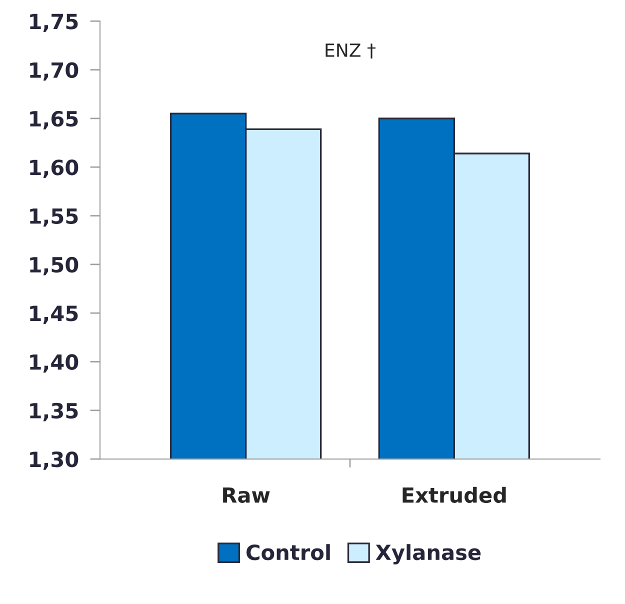  Describe the element at coordinates (351, 51) in the screenshot. I see `annotation: ENZ †` at that location.